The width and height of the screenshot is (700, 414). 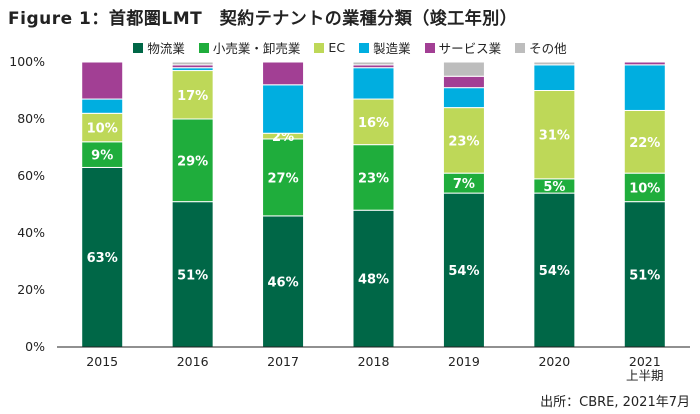 What do you see at coordinates (464, 184) in the screenshot?
I see `data-label: 7%` at bounding box center [464, 184].